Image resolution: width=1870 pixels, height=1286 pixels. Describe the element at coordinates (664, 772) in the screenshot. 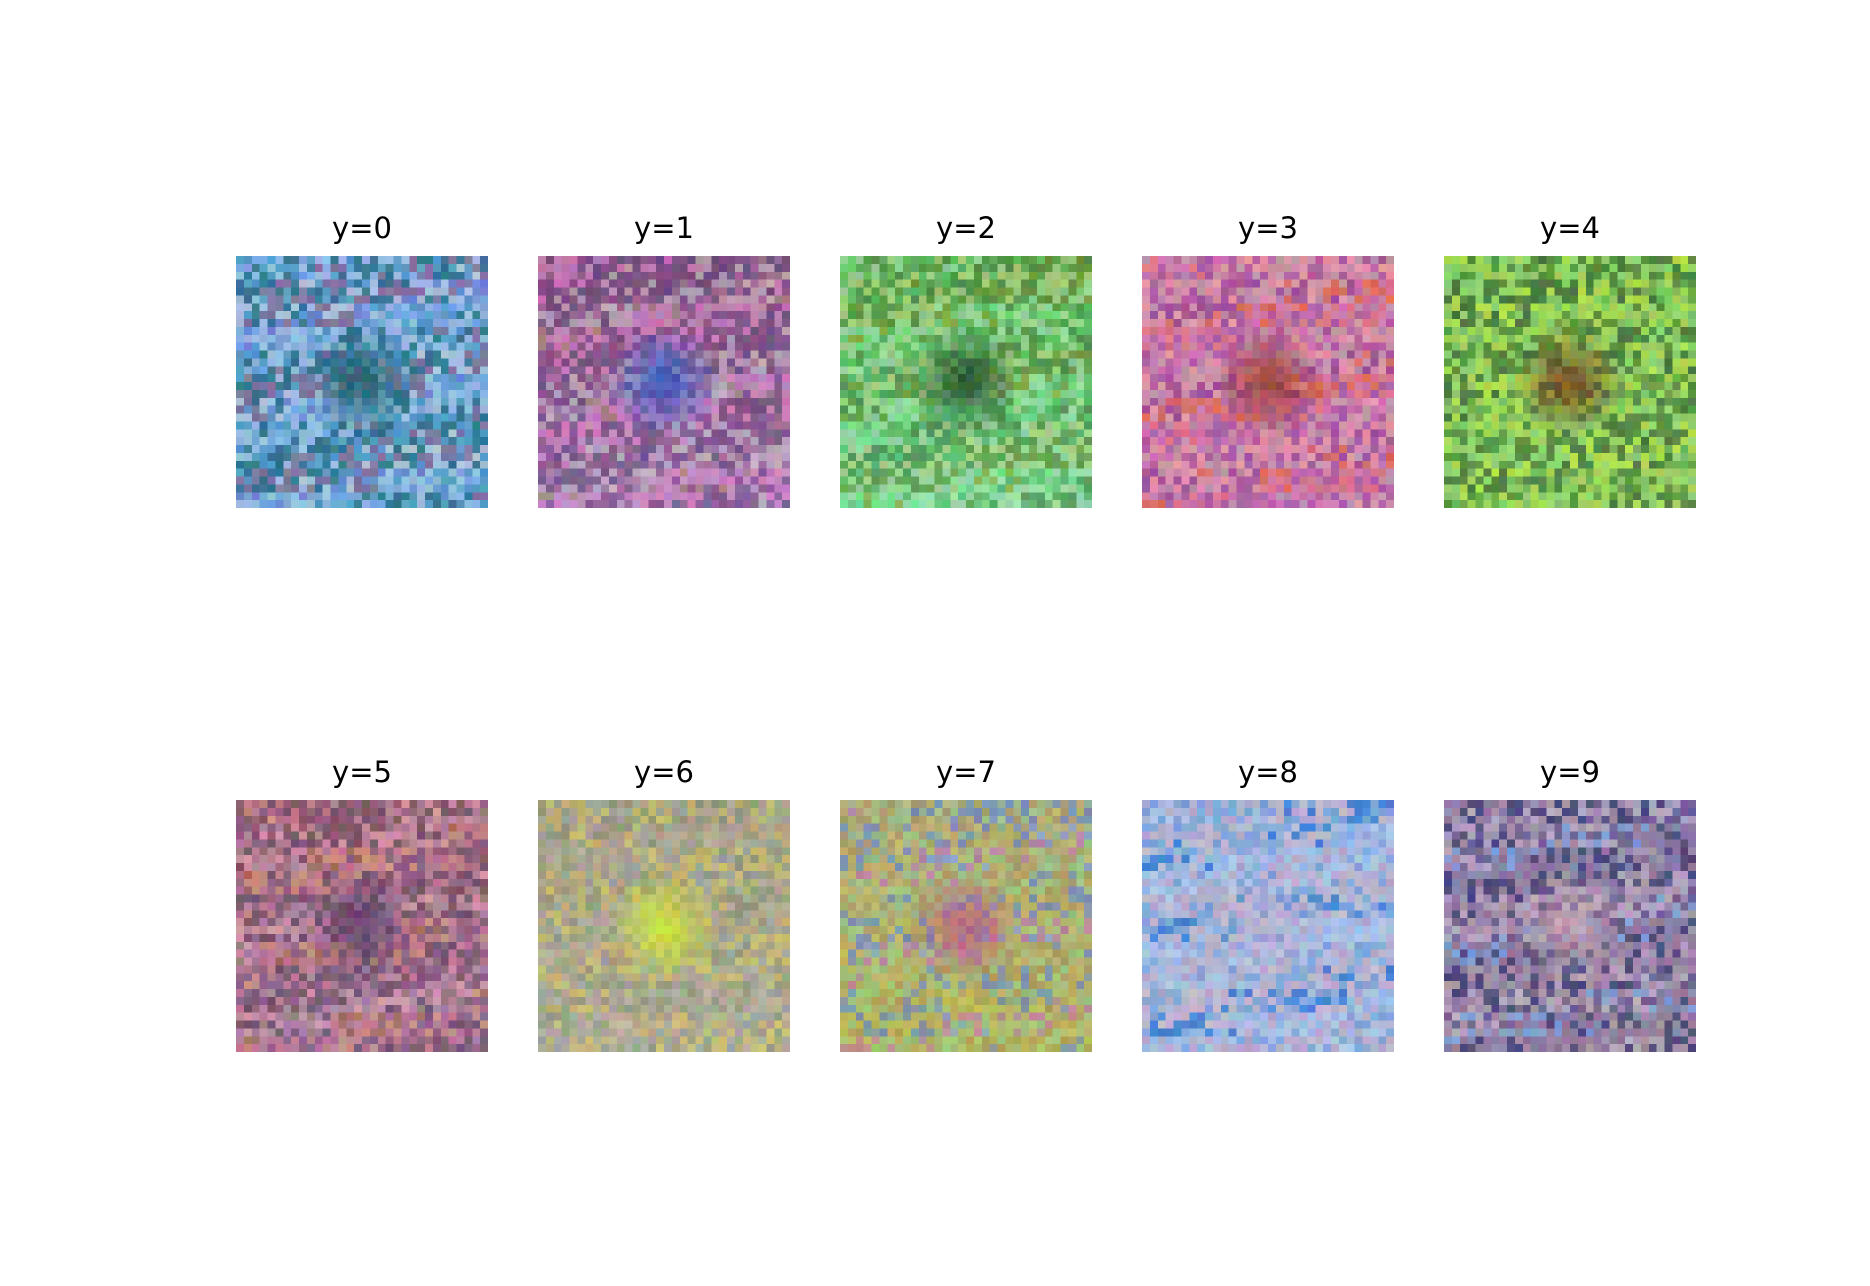

I see `panel-title: y=6` at that location.